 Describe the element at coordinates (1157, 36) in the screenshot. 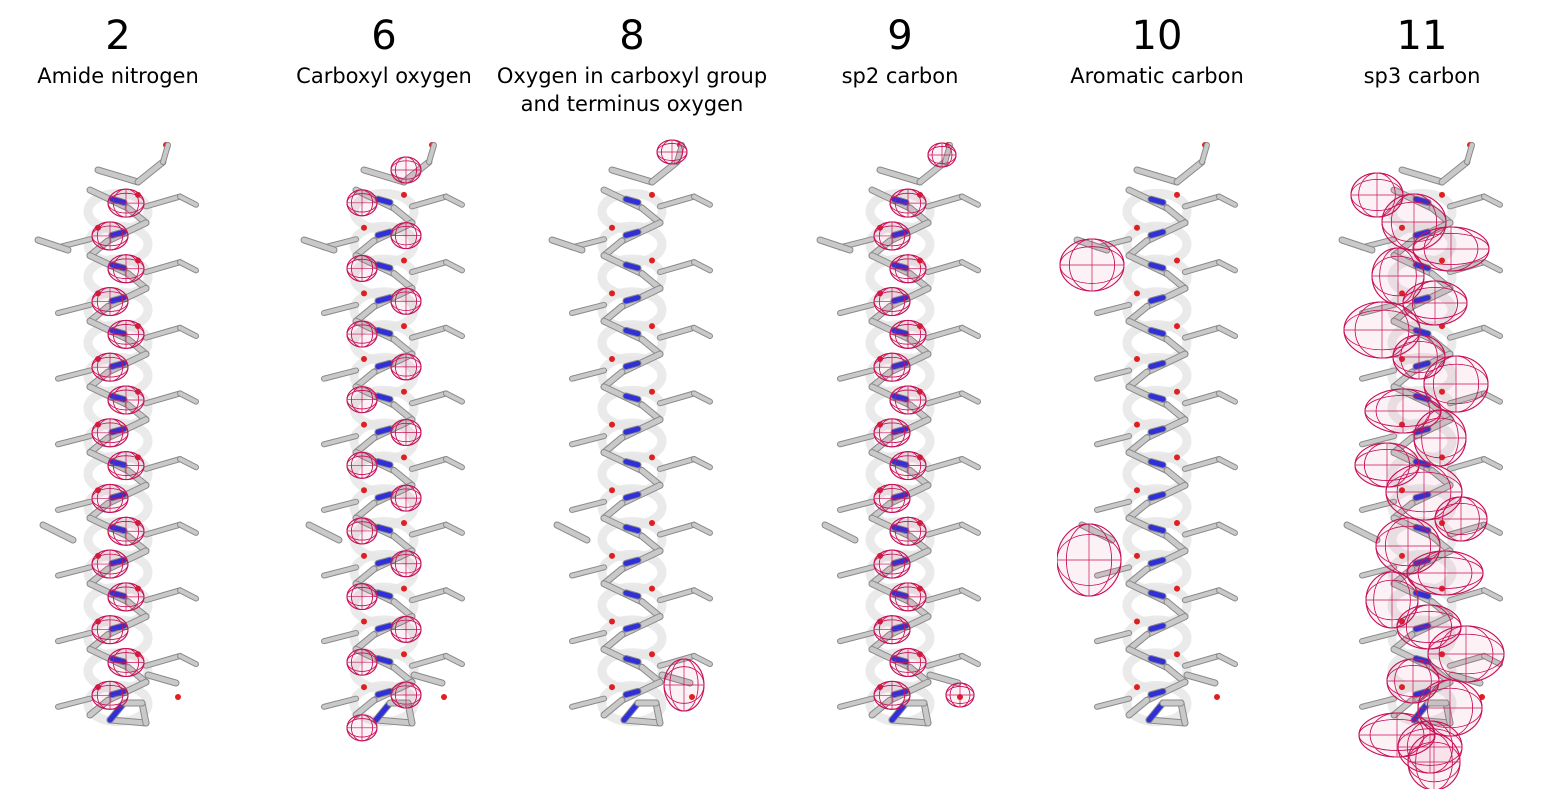

I see `panel-number: 10` at that location.